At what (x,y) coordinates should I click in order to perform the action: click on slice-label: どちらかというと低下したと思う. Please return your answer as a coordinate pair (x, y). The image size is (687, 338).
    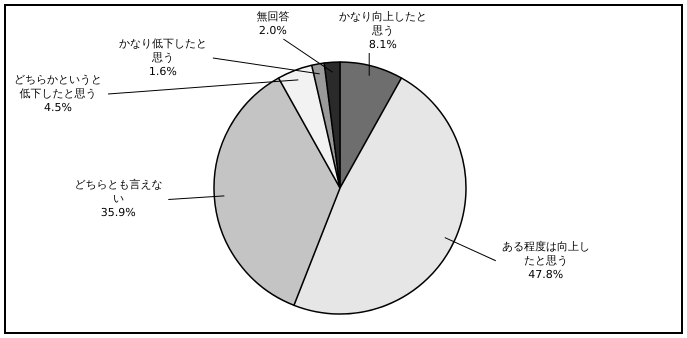
    Looking at the image, I should click on (58, 87).